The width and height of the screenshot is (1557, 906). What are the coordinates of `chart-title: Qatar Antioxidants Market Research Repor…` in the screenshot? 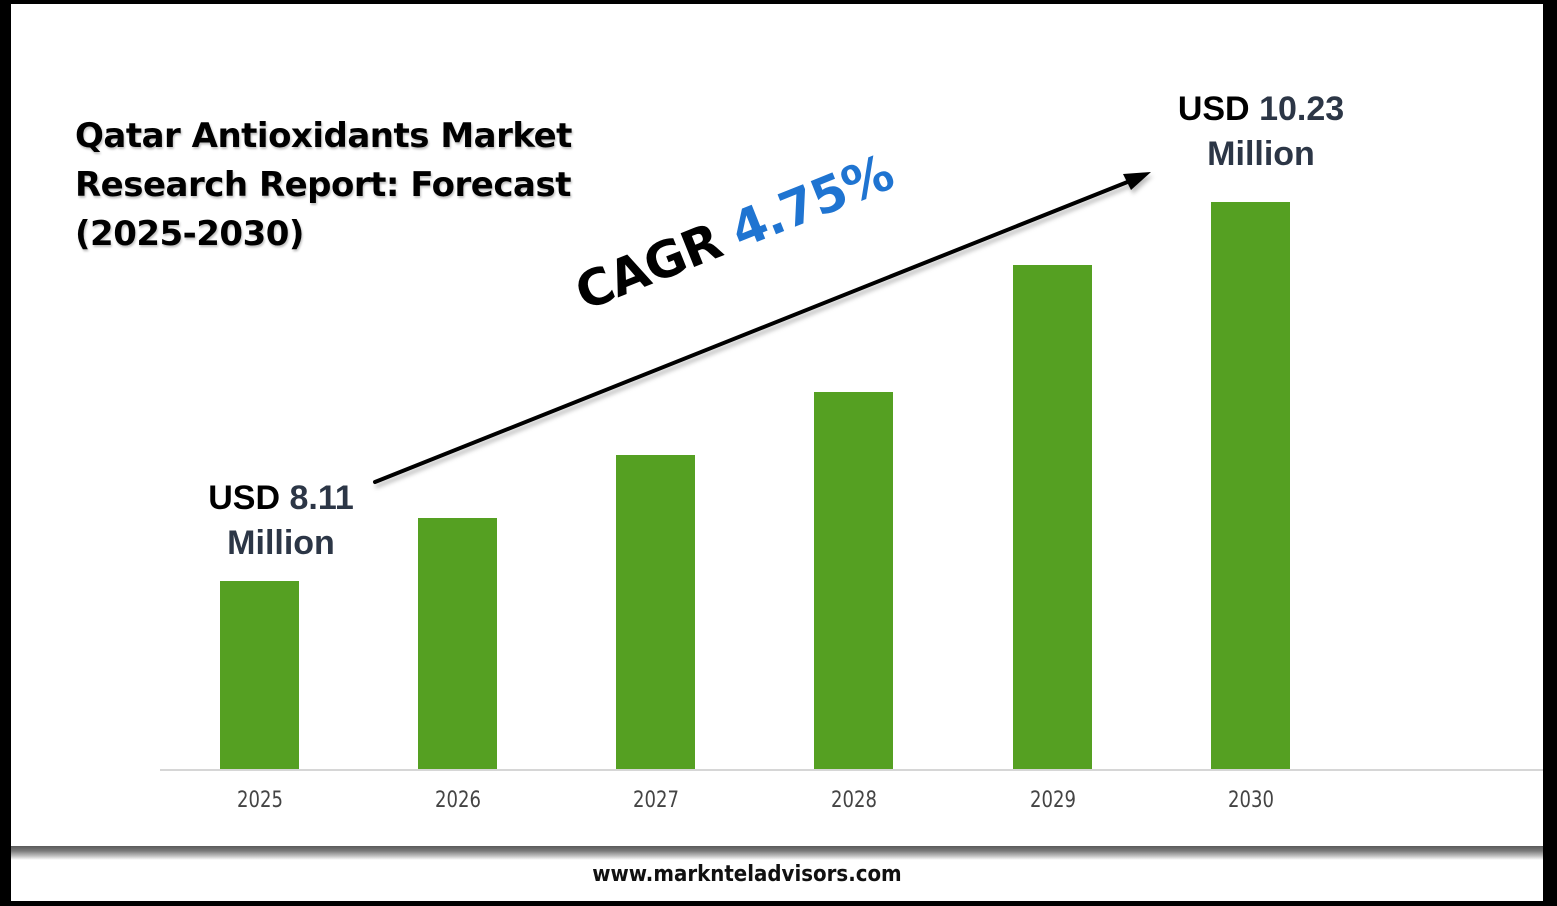 It's located at (323, 185).